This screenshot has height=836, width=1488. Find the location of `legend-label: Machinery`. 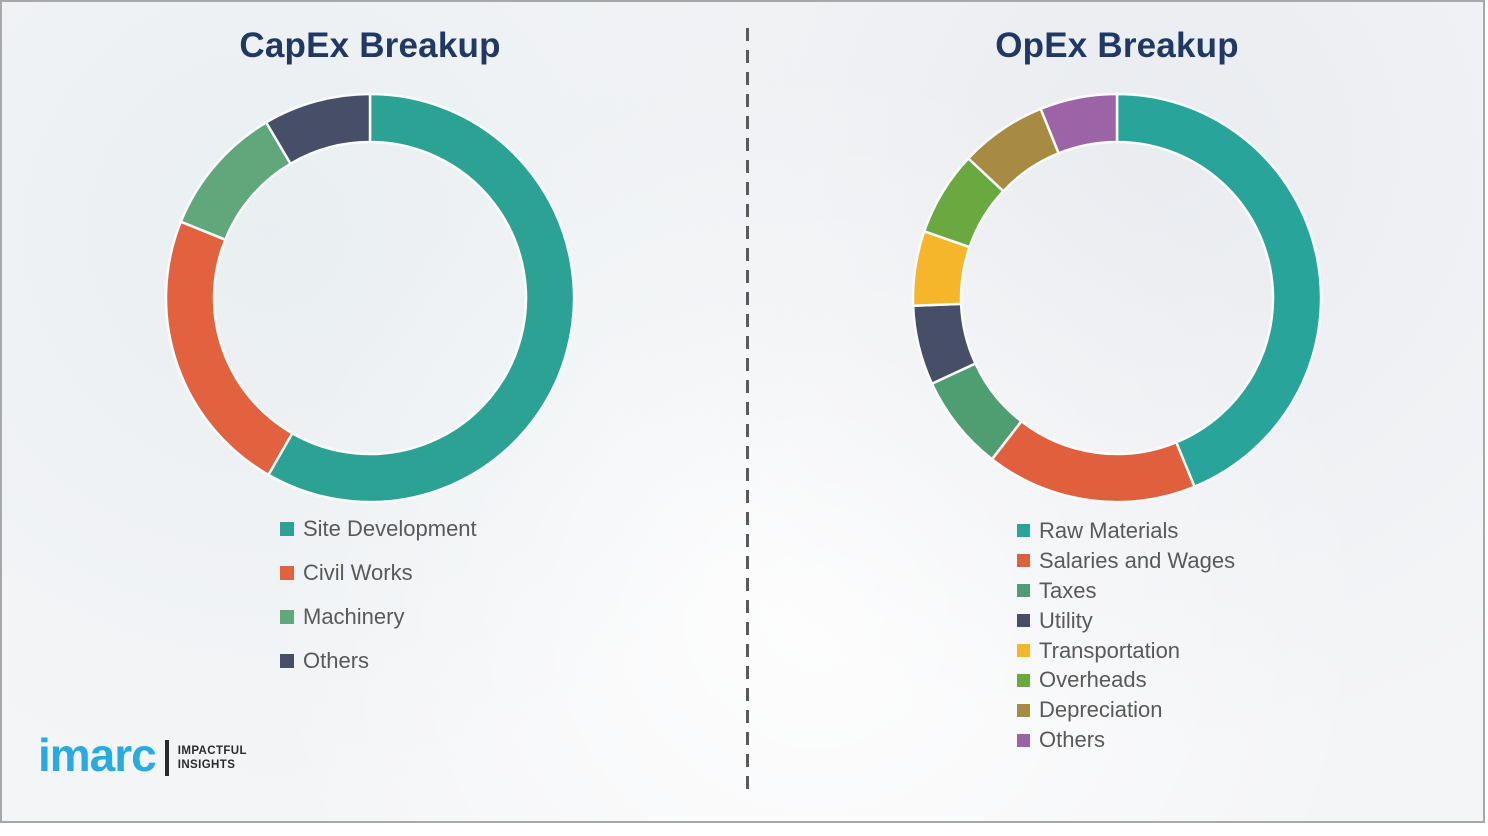

legend-label: Machinery is located at coordinates (354, 616).